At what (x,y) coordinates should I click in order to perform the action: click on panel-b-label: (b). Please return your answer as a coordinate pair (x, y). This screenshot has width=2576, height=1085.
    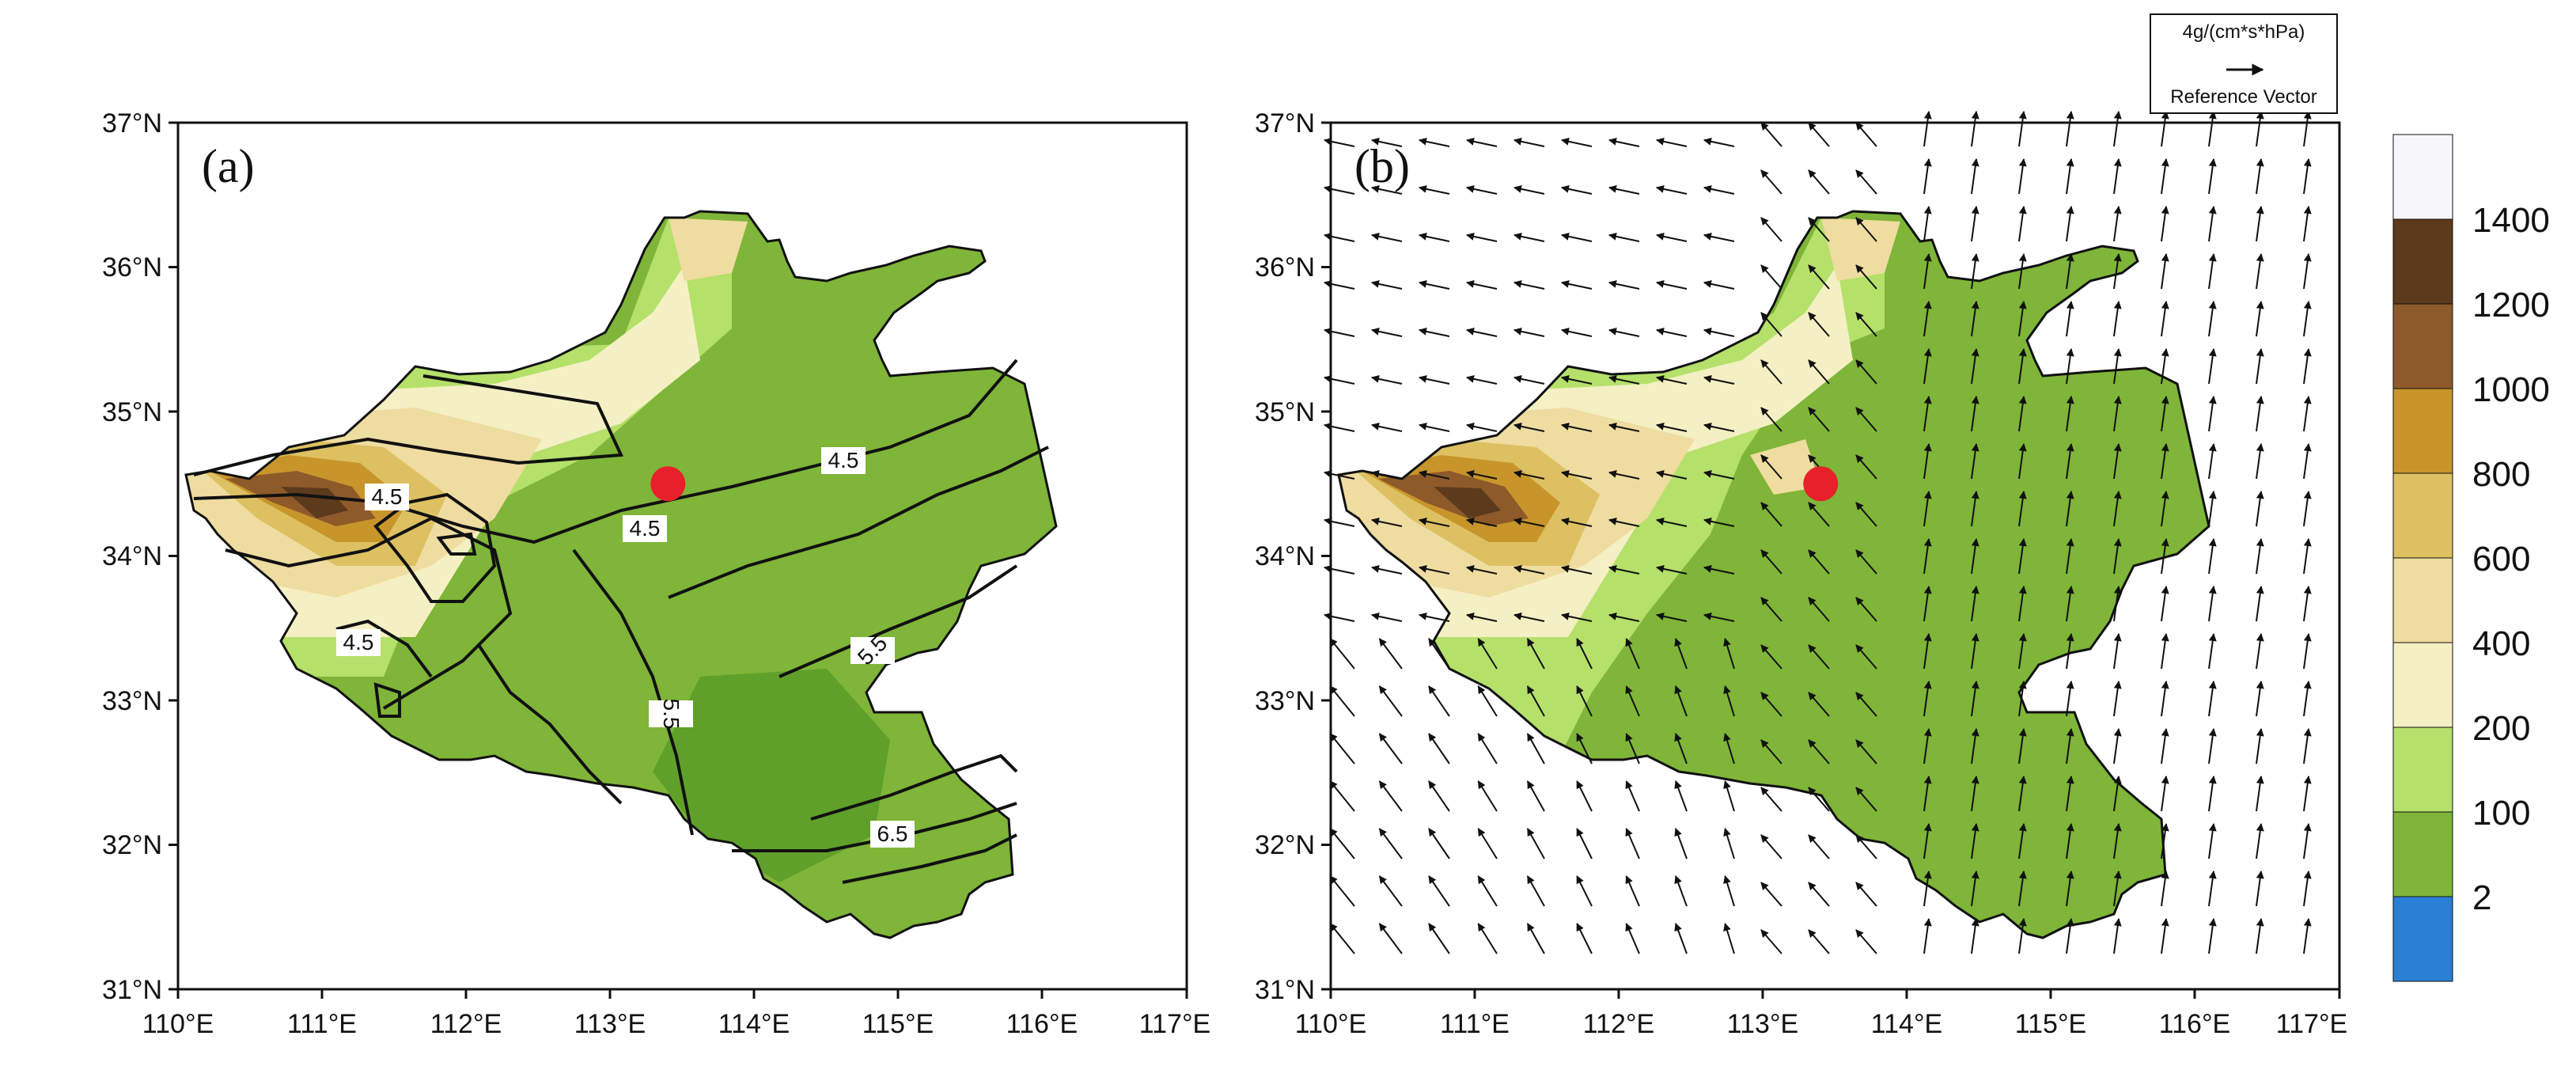
    Looking at the image, I should click on (1382, 166).